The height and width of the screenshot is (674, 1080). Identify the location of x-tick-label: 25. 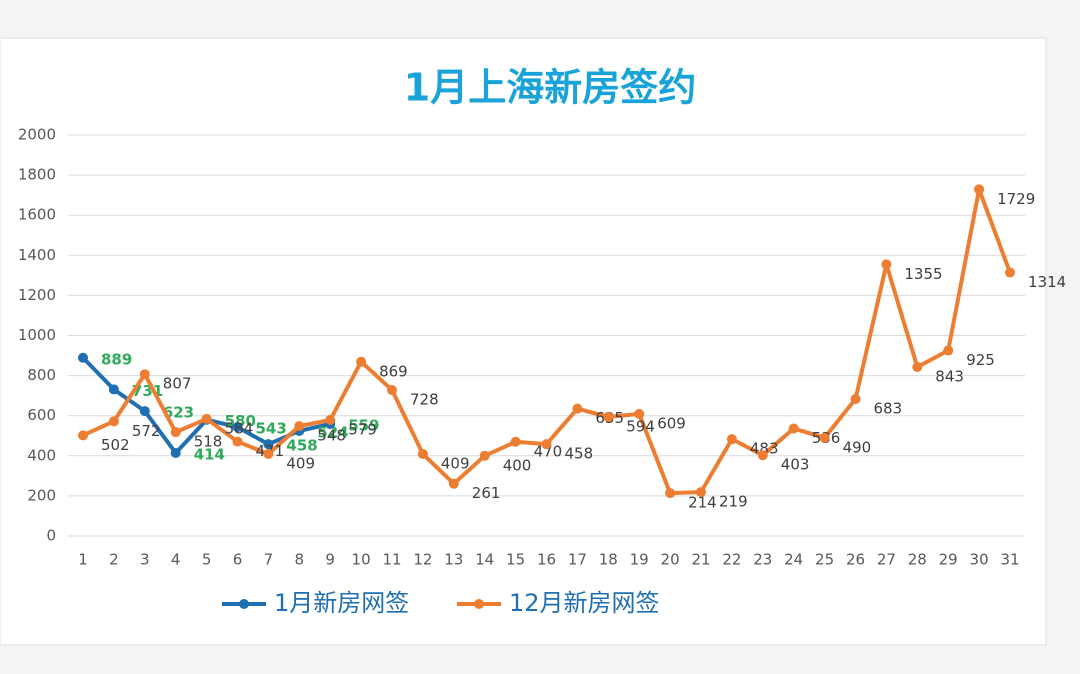
(824, 560).